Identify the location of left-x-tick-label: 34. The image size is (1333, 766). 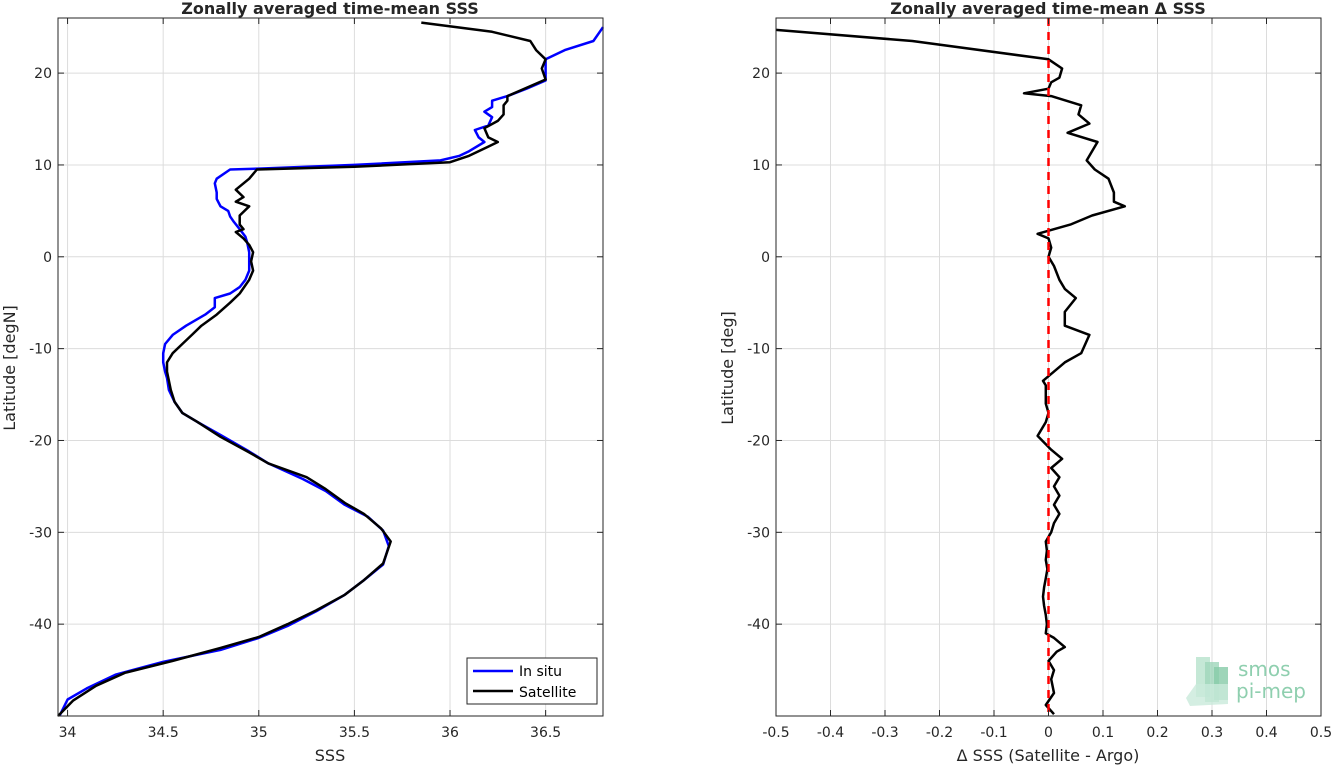
(68, 733).